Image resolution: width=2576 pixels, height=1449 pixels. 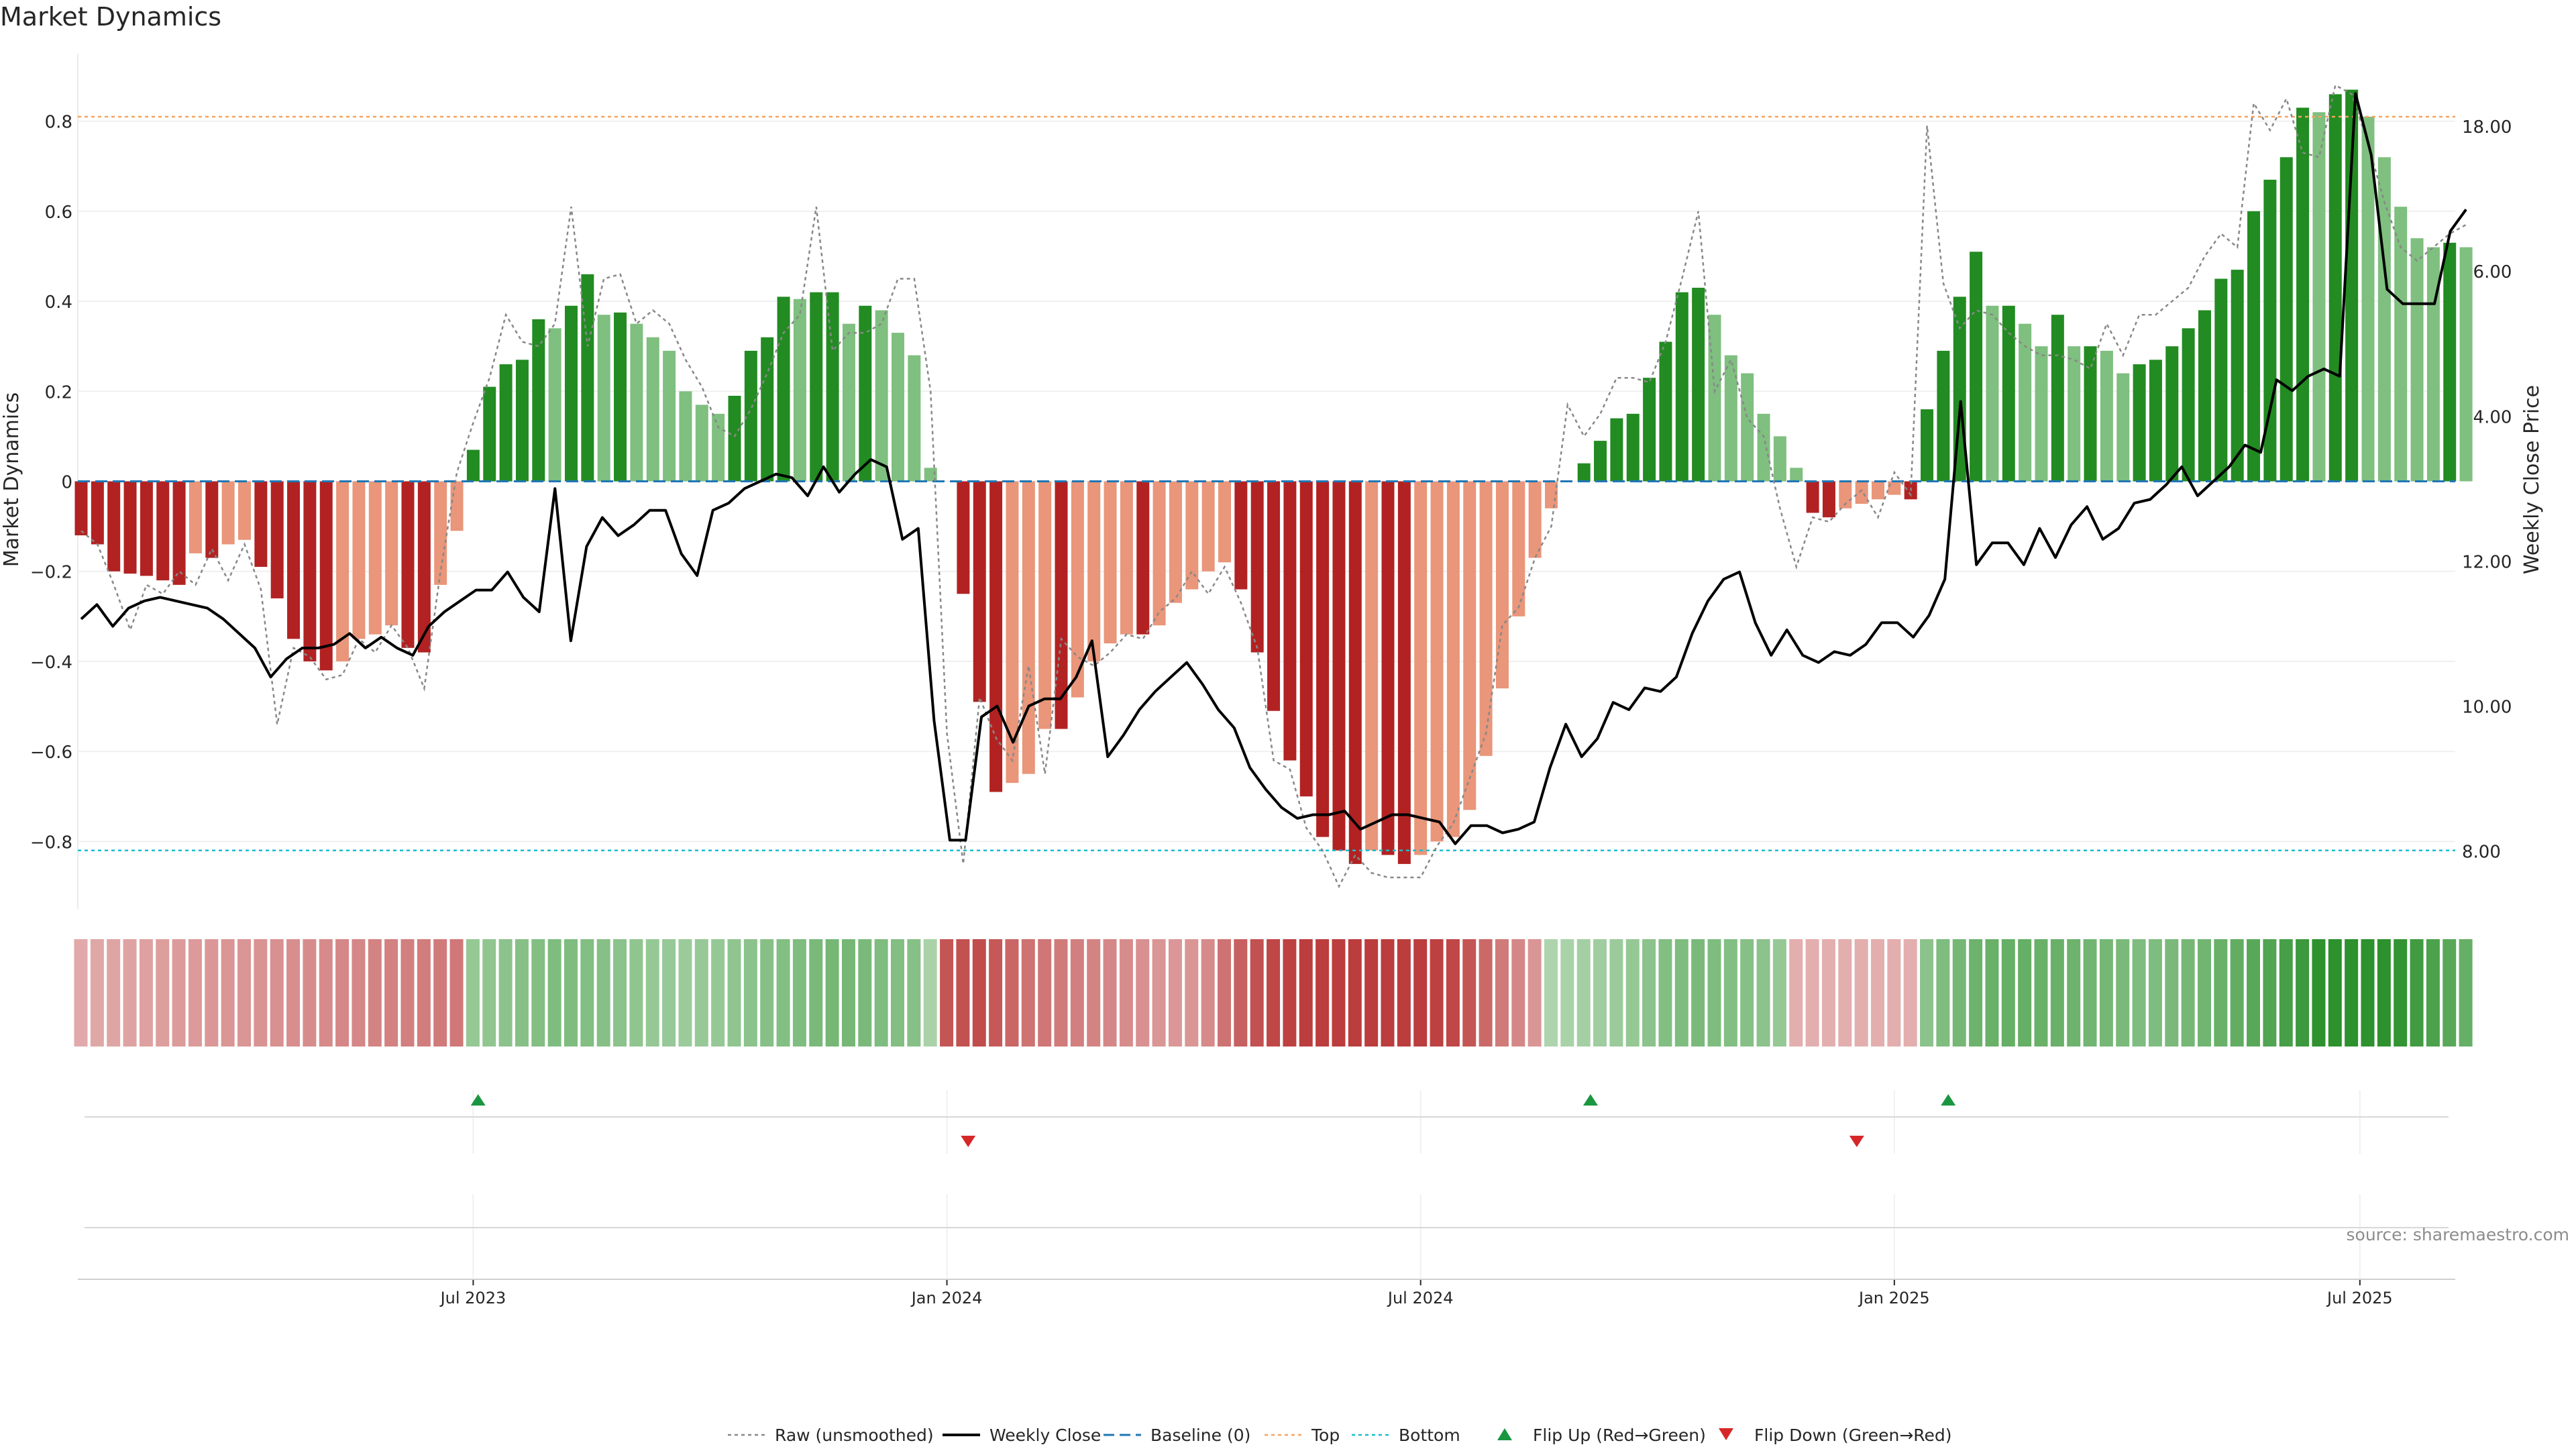 I want to click on legend-item: Bottom, so click(x=1406, y=1435).